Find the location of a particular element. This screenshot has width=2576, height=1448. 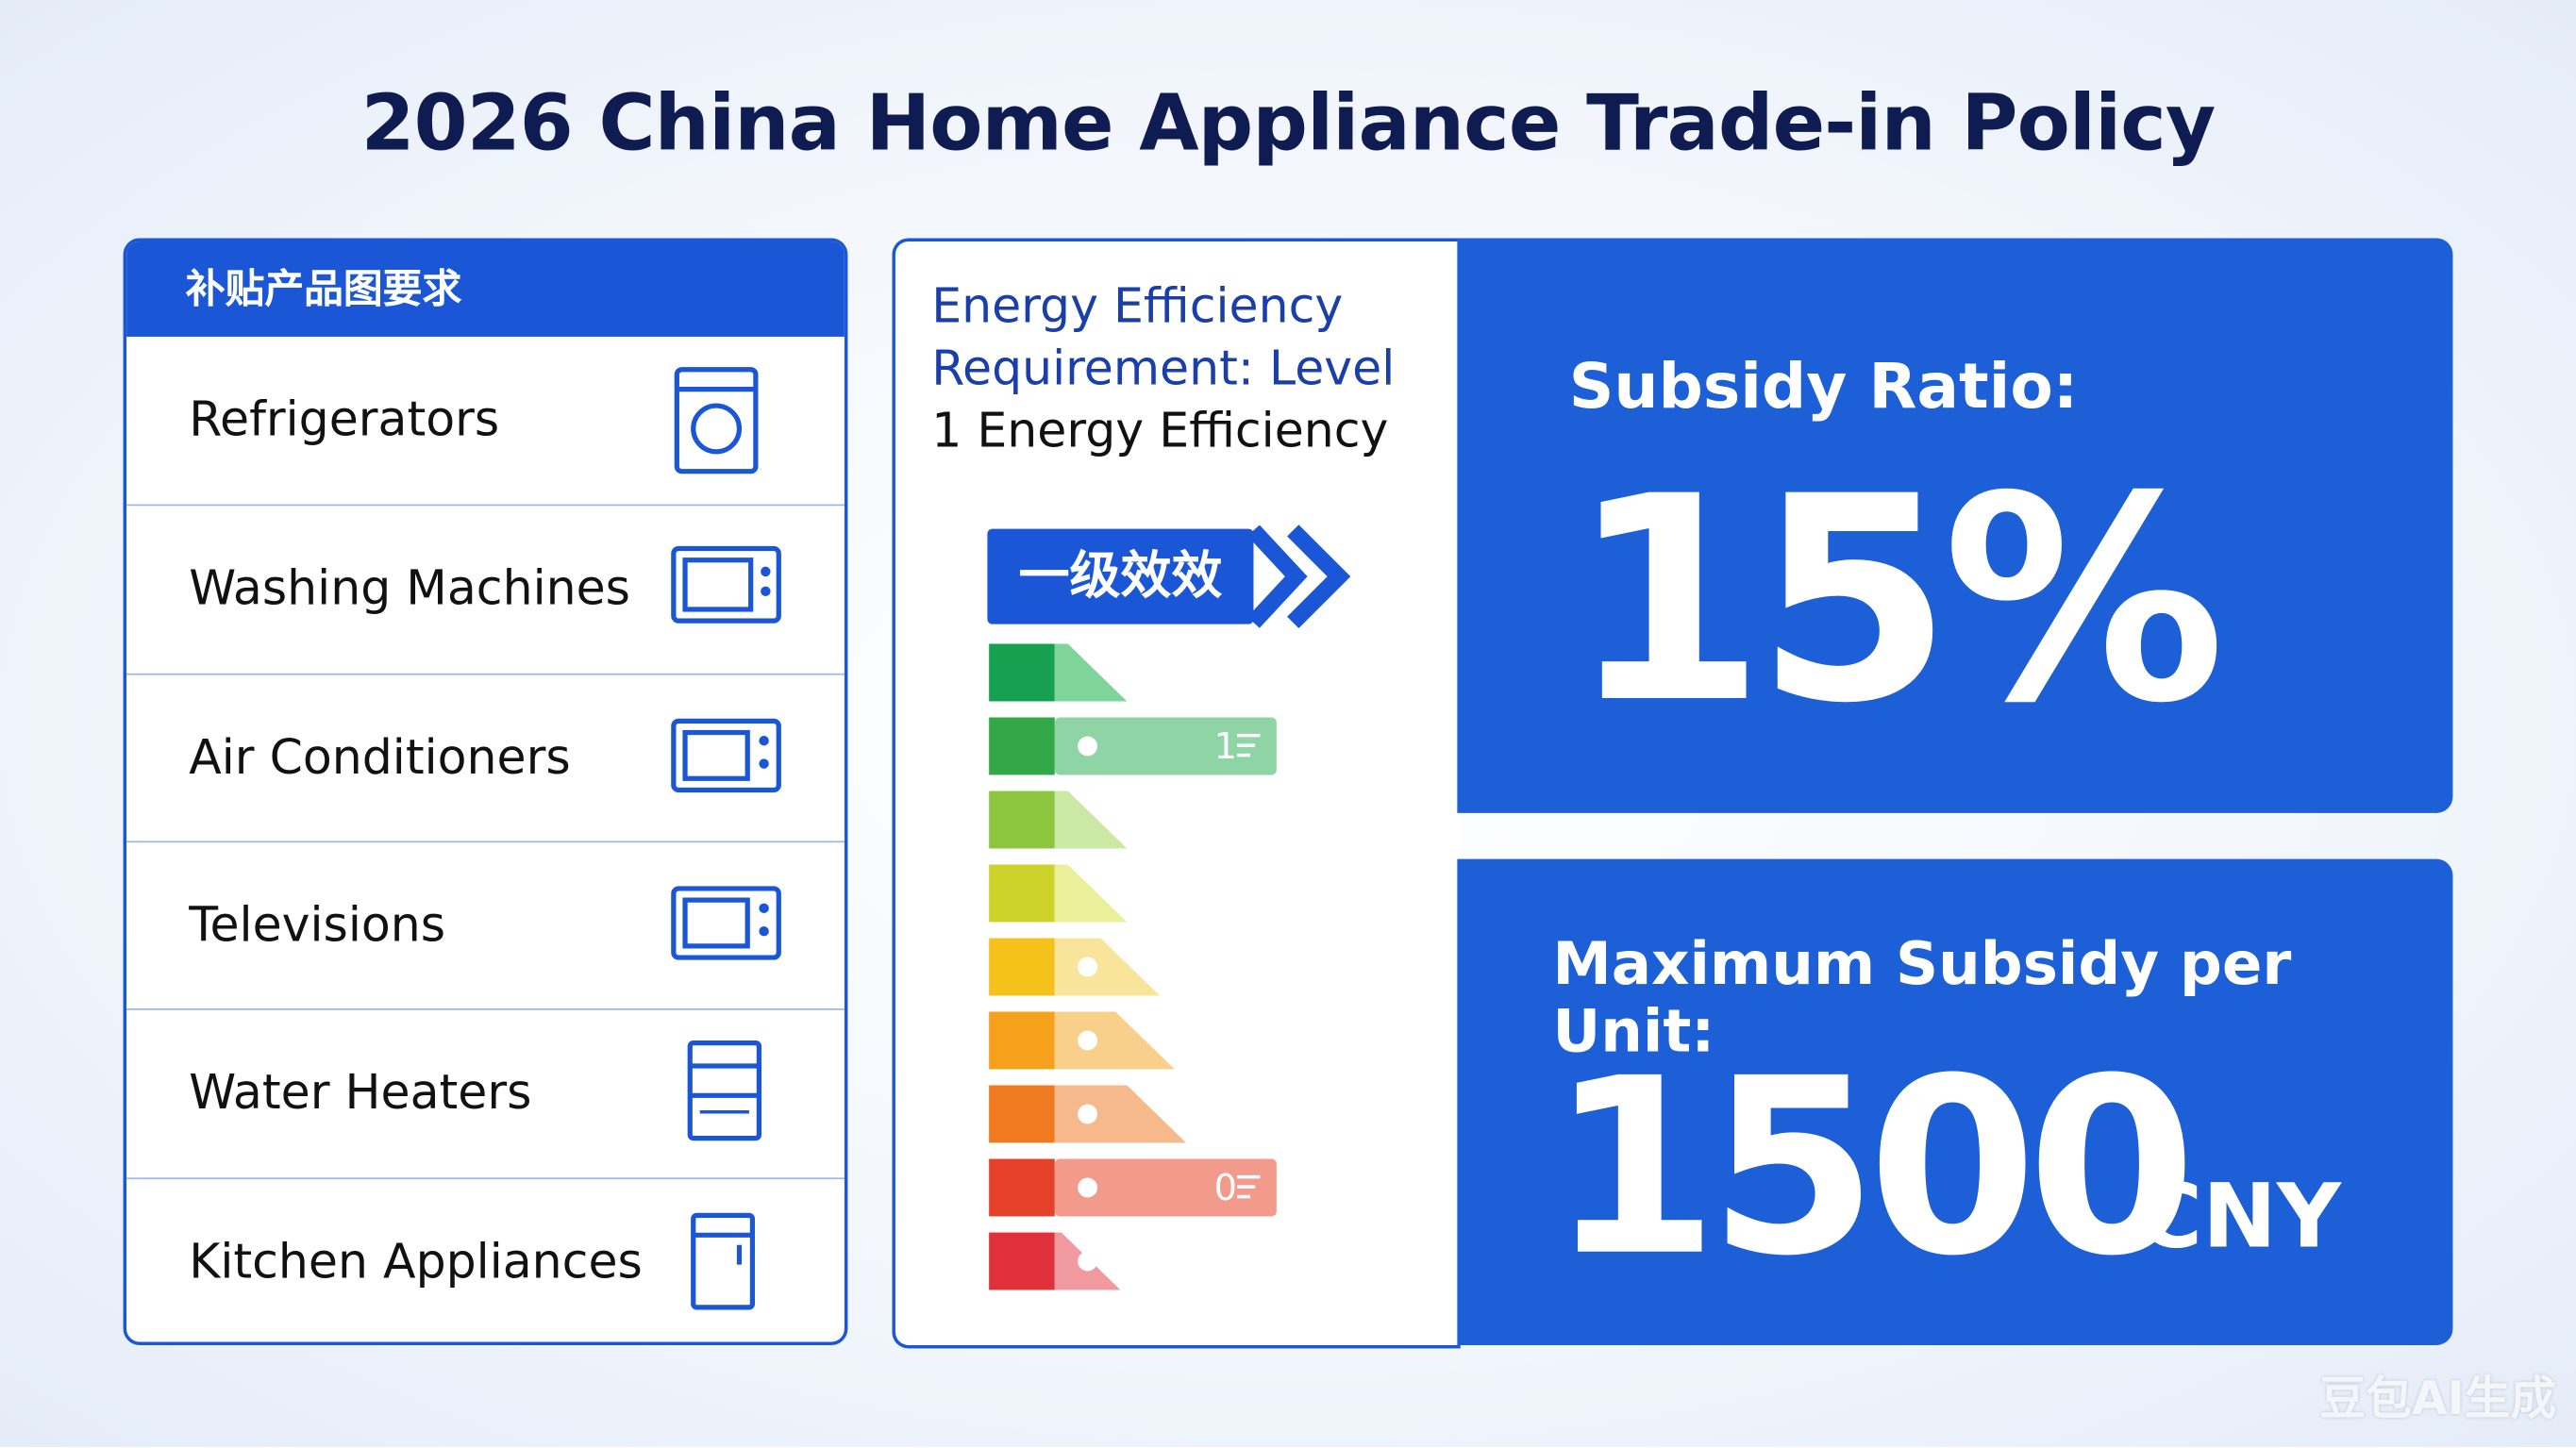

product-row: Air Conditioners is located at coordinates (485, 757).